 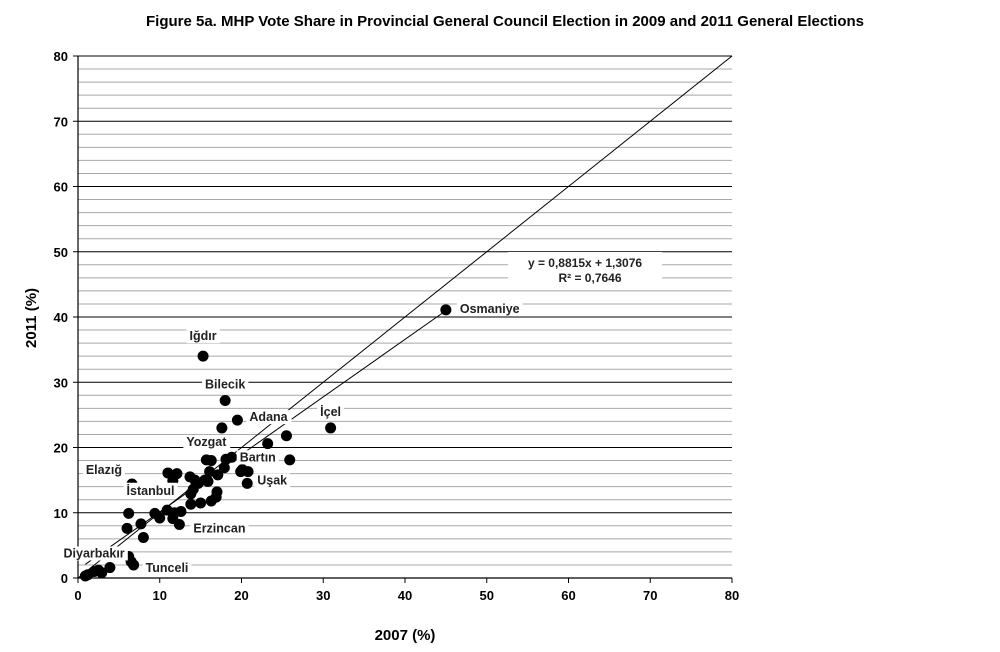 I want to click on point-label: Bilecik, so click(x=225, y=385).